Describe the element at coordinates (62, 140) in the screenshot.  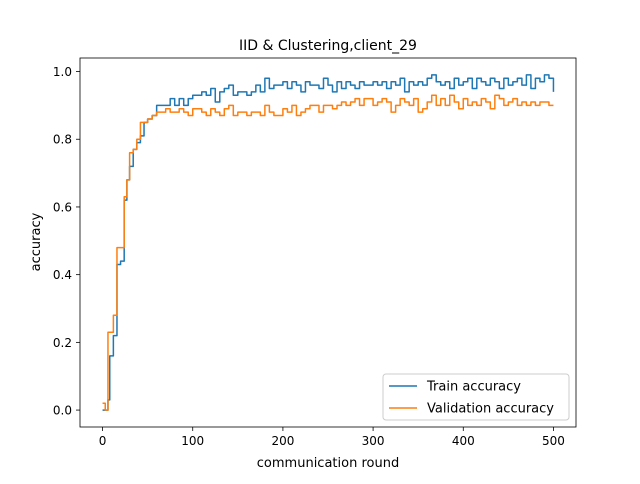
I see `y-tick-label: 0.8` at that location.